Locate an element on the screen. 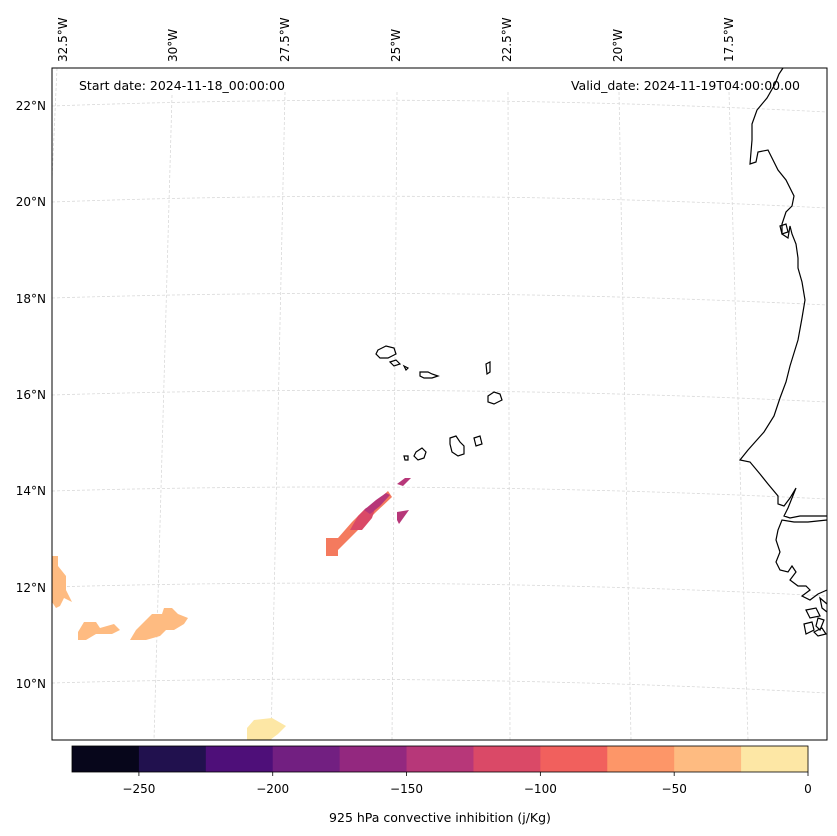 Image resolution: width=837 pixels, height=836 pixels. colorbar-tick-label: −100 is located at coordinates (540, 789).